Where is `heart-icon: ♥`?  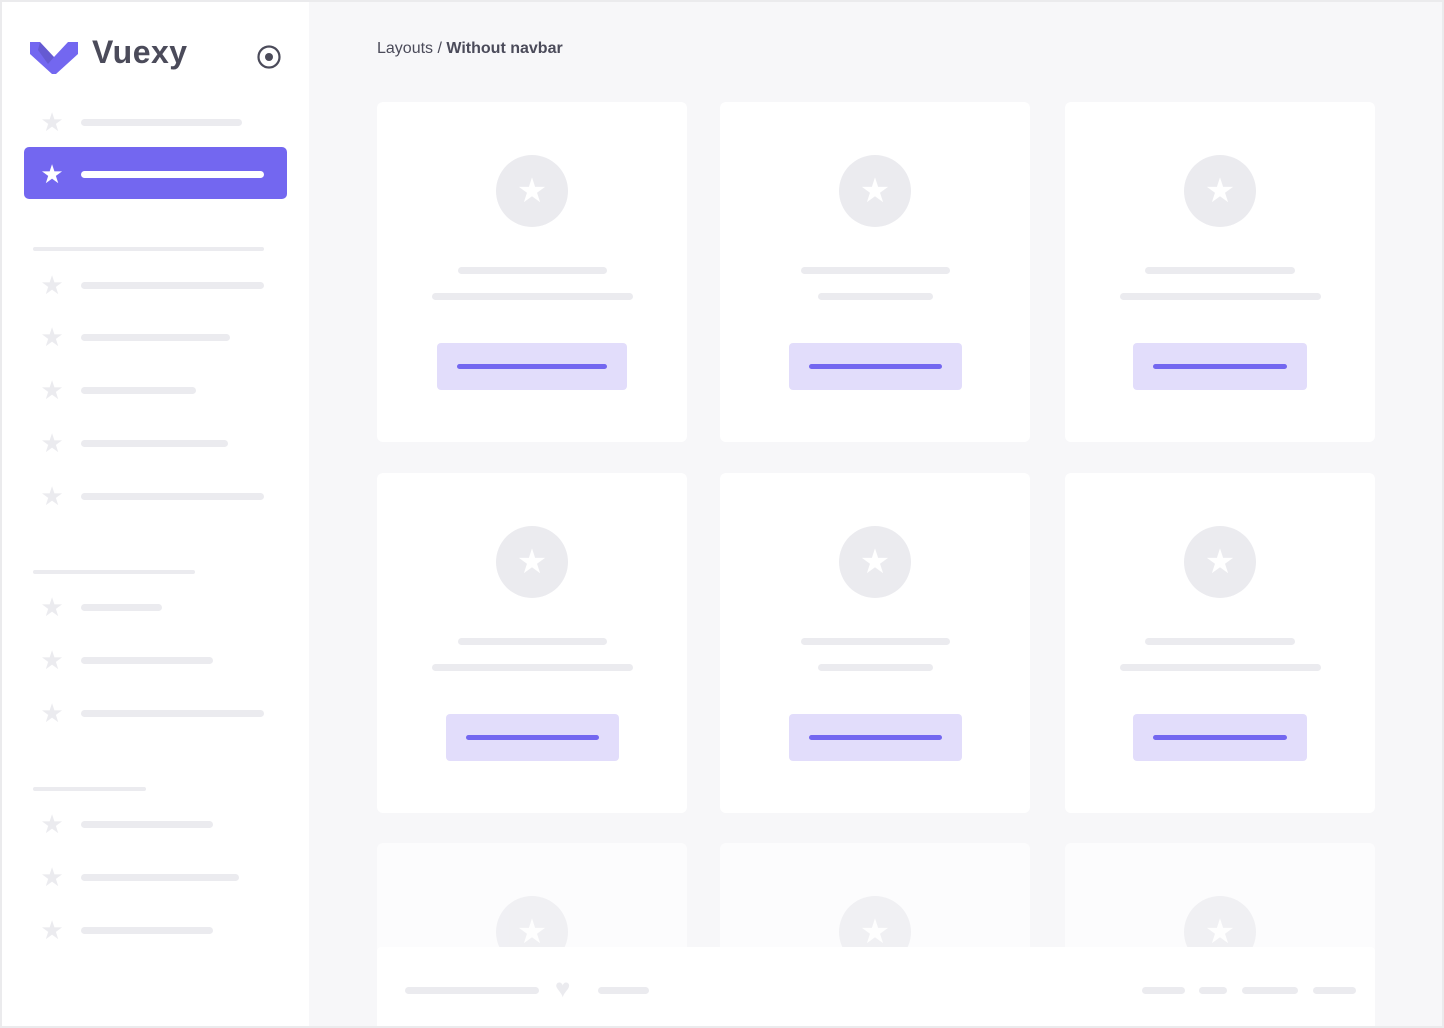 heart-icon: ♥ is located at coordinates (563, 988).